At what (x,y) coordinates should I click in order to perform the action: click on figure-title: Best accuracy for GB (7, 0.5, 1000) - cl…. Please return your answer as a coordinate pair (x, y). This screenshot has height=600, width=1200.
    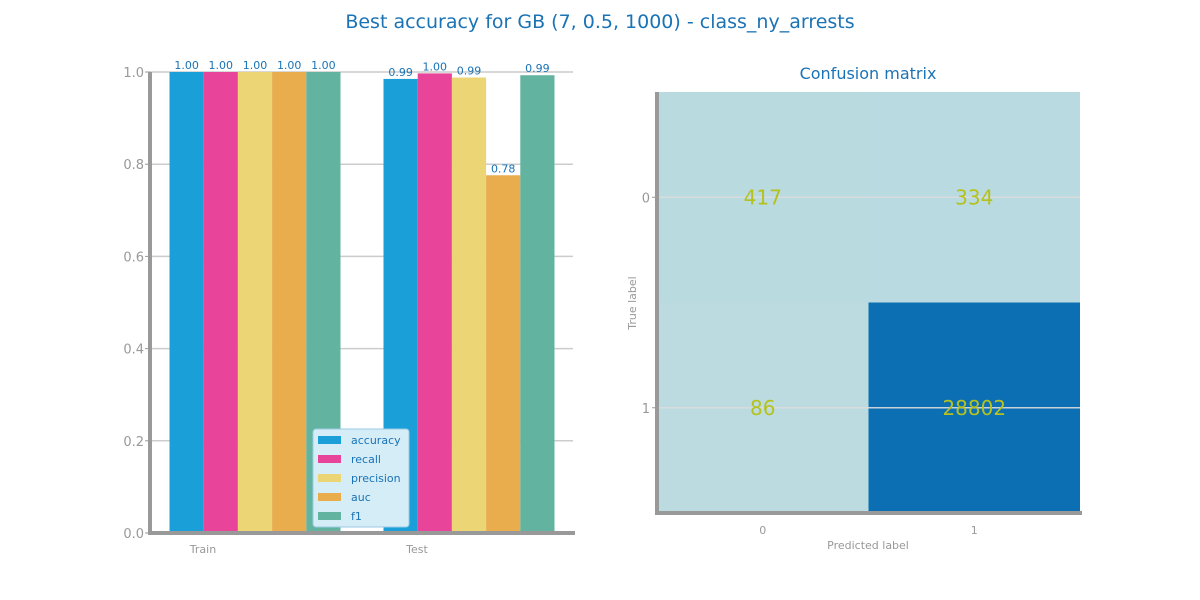
    Looking at the image, I should click on (599, 22).